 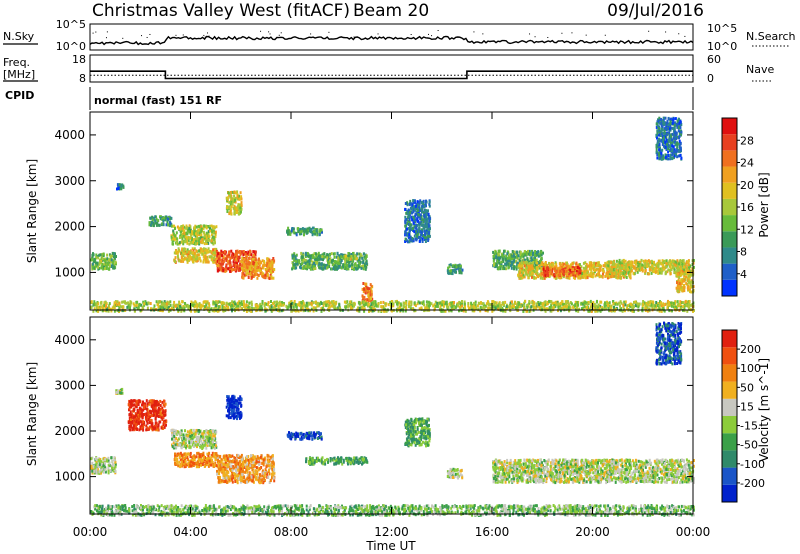 What do you see at coordinates (655, 11) in the screenshot?
I see `date-label: 09/Jul/2016` at bounding box center [655, 11].